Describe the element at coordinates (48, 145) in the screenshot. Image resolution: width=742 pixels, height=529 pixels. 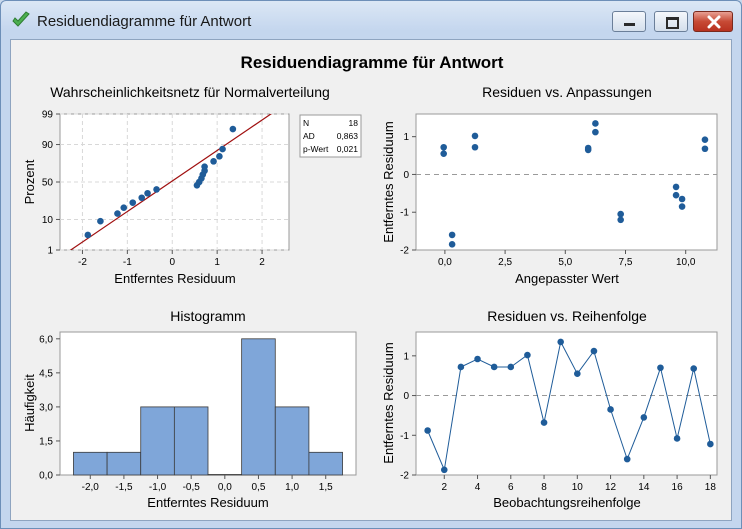
I see `y-tick-label: 90` at that location.